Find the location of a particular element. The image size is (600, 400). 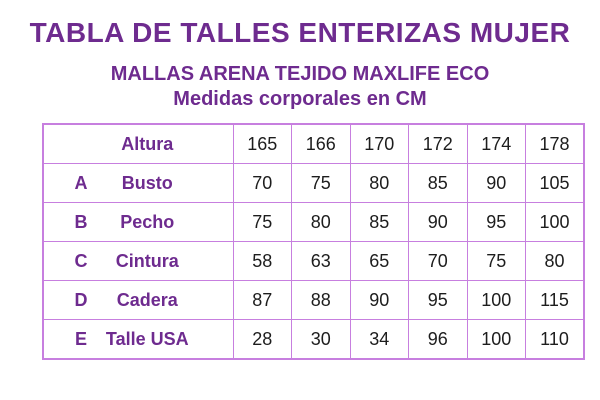

value-cell: 28 is located at coordinates (262, 339).